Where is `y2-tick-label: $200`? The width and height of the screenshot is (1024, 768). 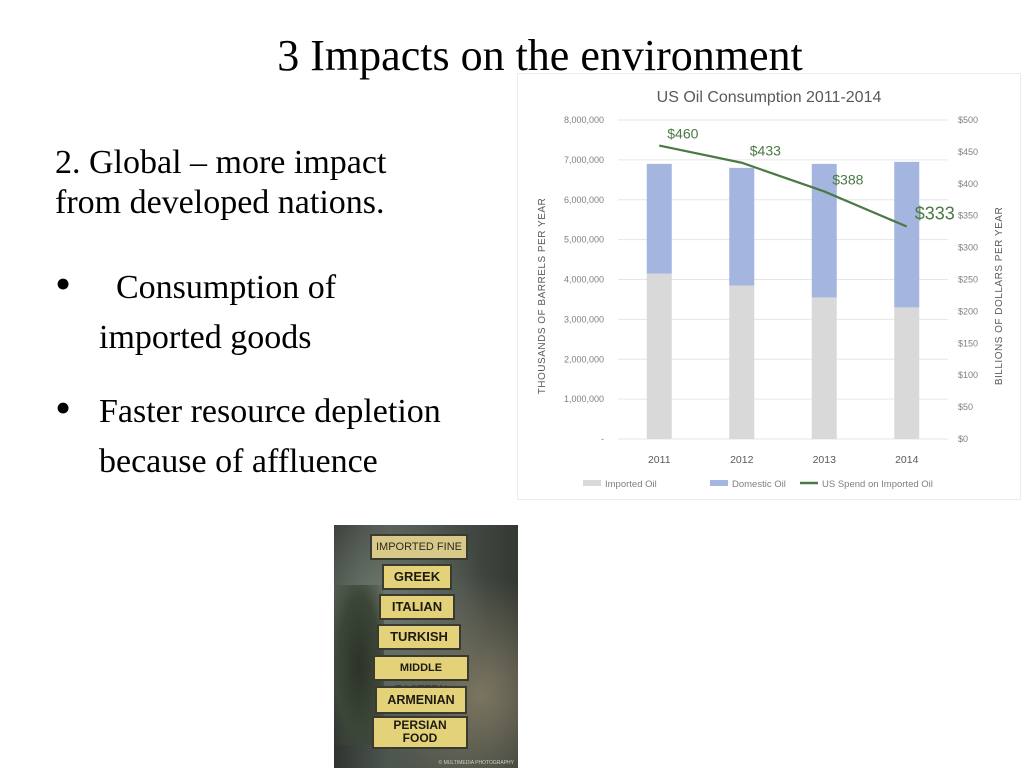
y2-tick-label: $200 is located at coordinates (968, 311).